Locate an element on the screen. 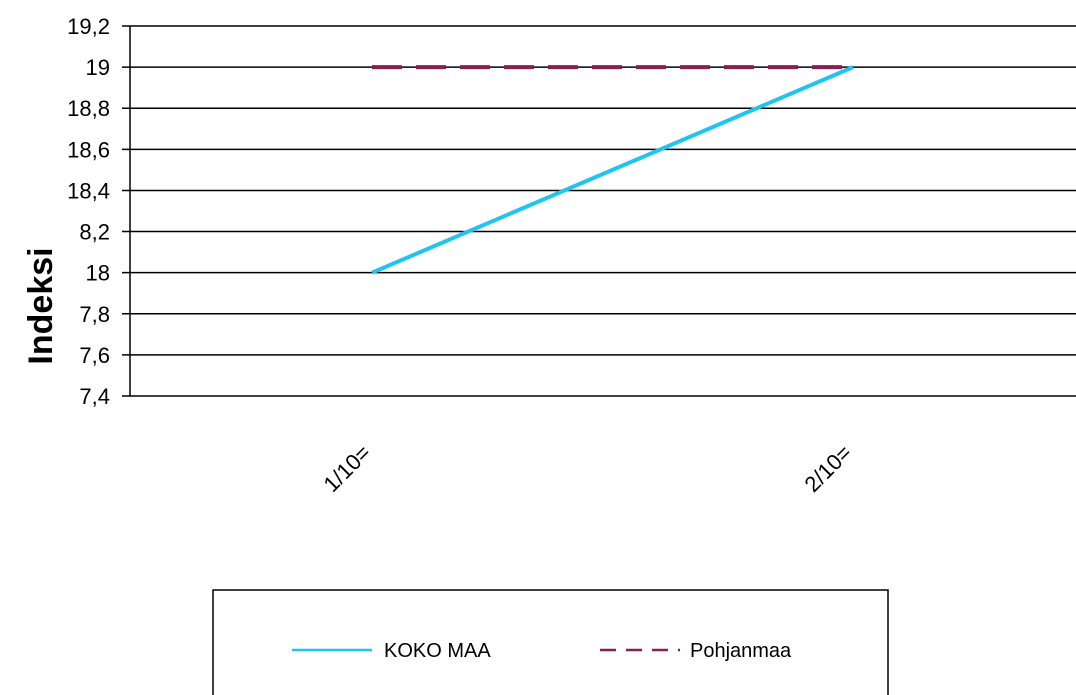 This screenshot has width=1076, height=695. legend-box is located at coordinates (550, 642).